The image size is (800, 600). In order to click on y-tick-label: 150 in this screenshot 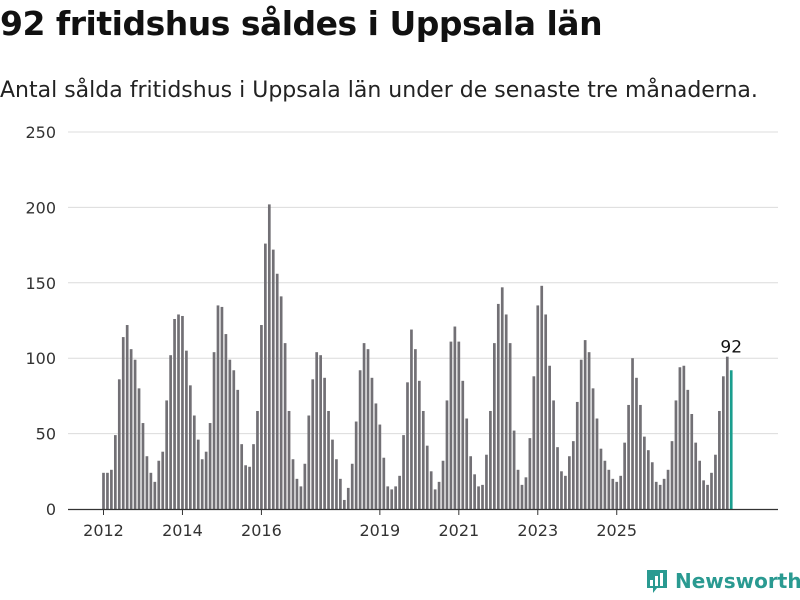, I will do `click(40, 283)`.